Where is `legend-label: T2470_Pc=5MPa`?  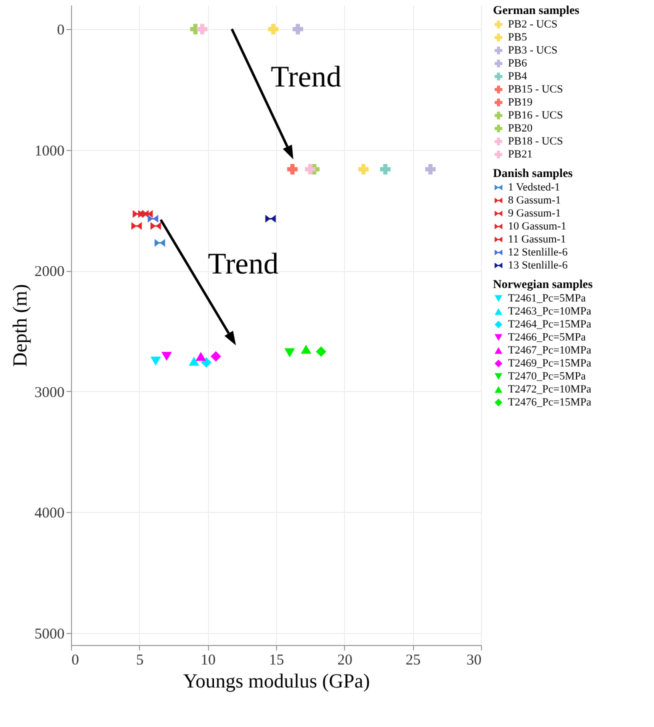 legend-label: T2470_Pc=5MPa is located at coordinates (547, 376).